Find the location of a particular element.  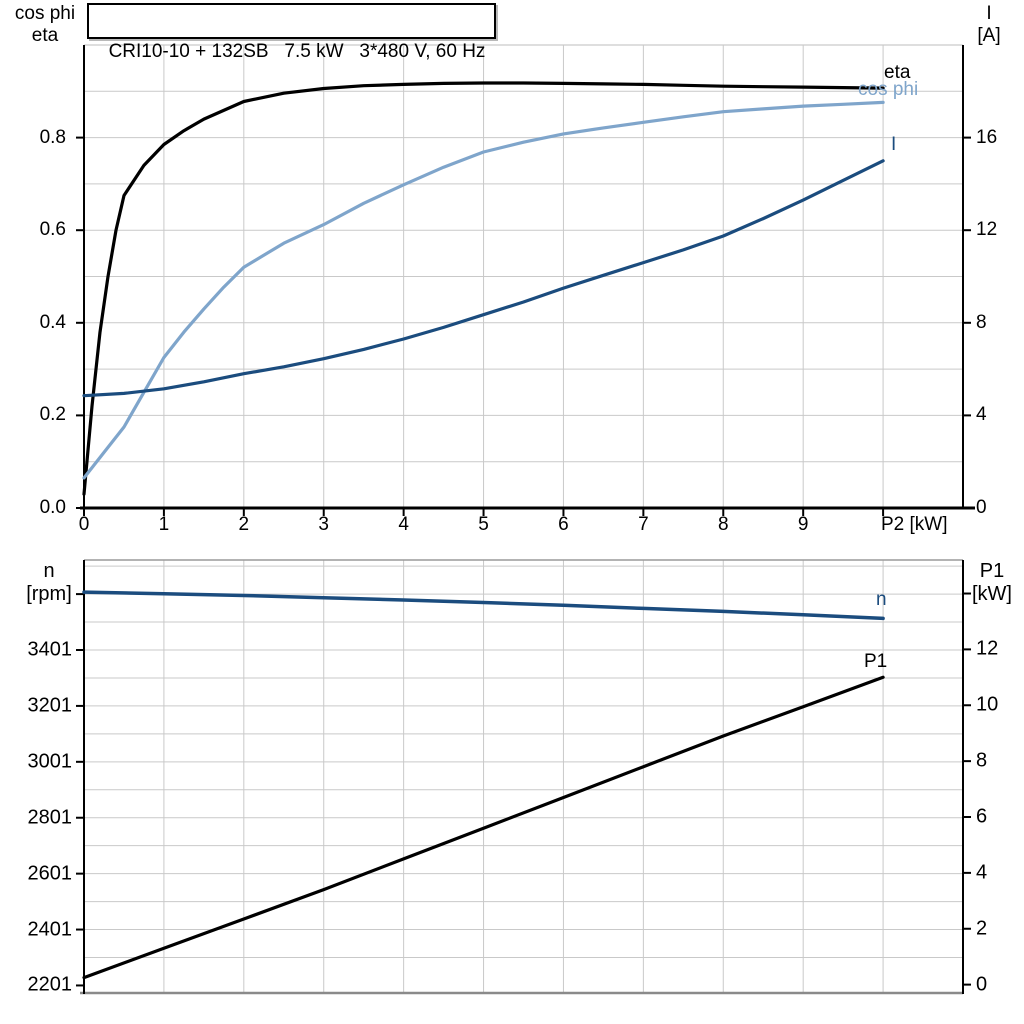

x-axis-title: P2 [kW] is located at coordinates (914, 524).